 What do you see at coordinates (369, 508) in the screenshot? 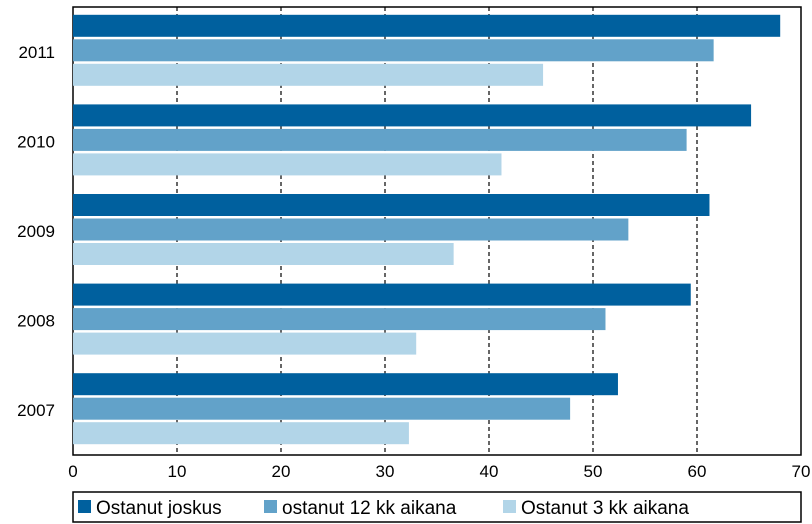
I see `legend-label-1: ostanut 12 kk aikana` at bounding box center [369, 508].